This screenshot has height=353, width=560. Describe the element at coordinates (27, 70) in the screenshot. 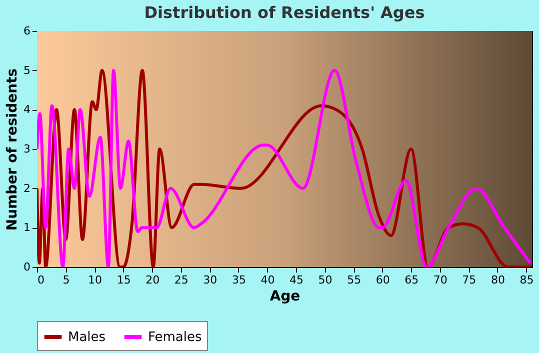

I see `y-tick-label: 5` at that location.